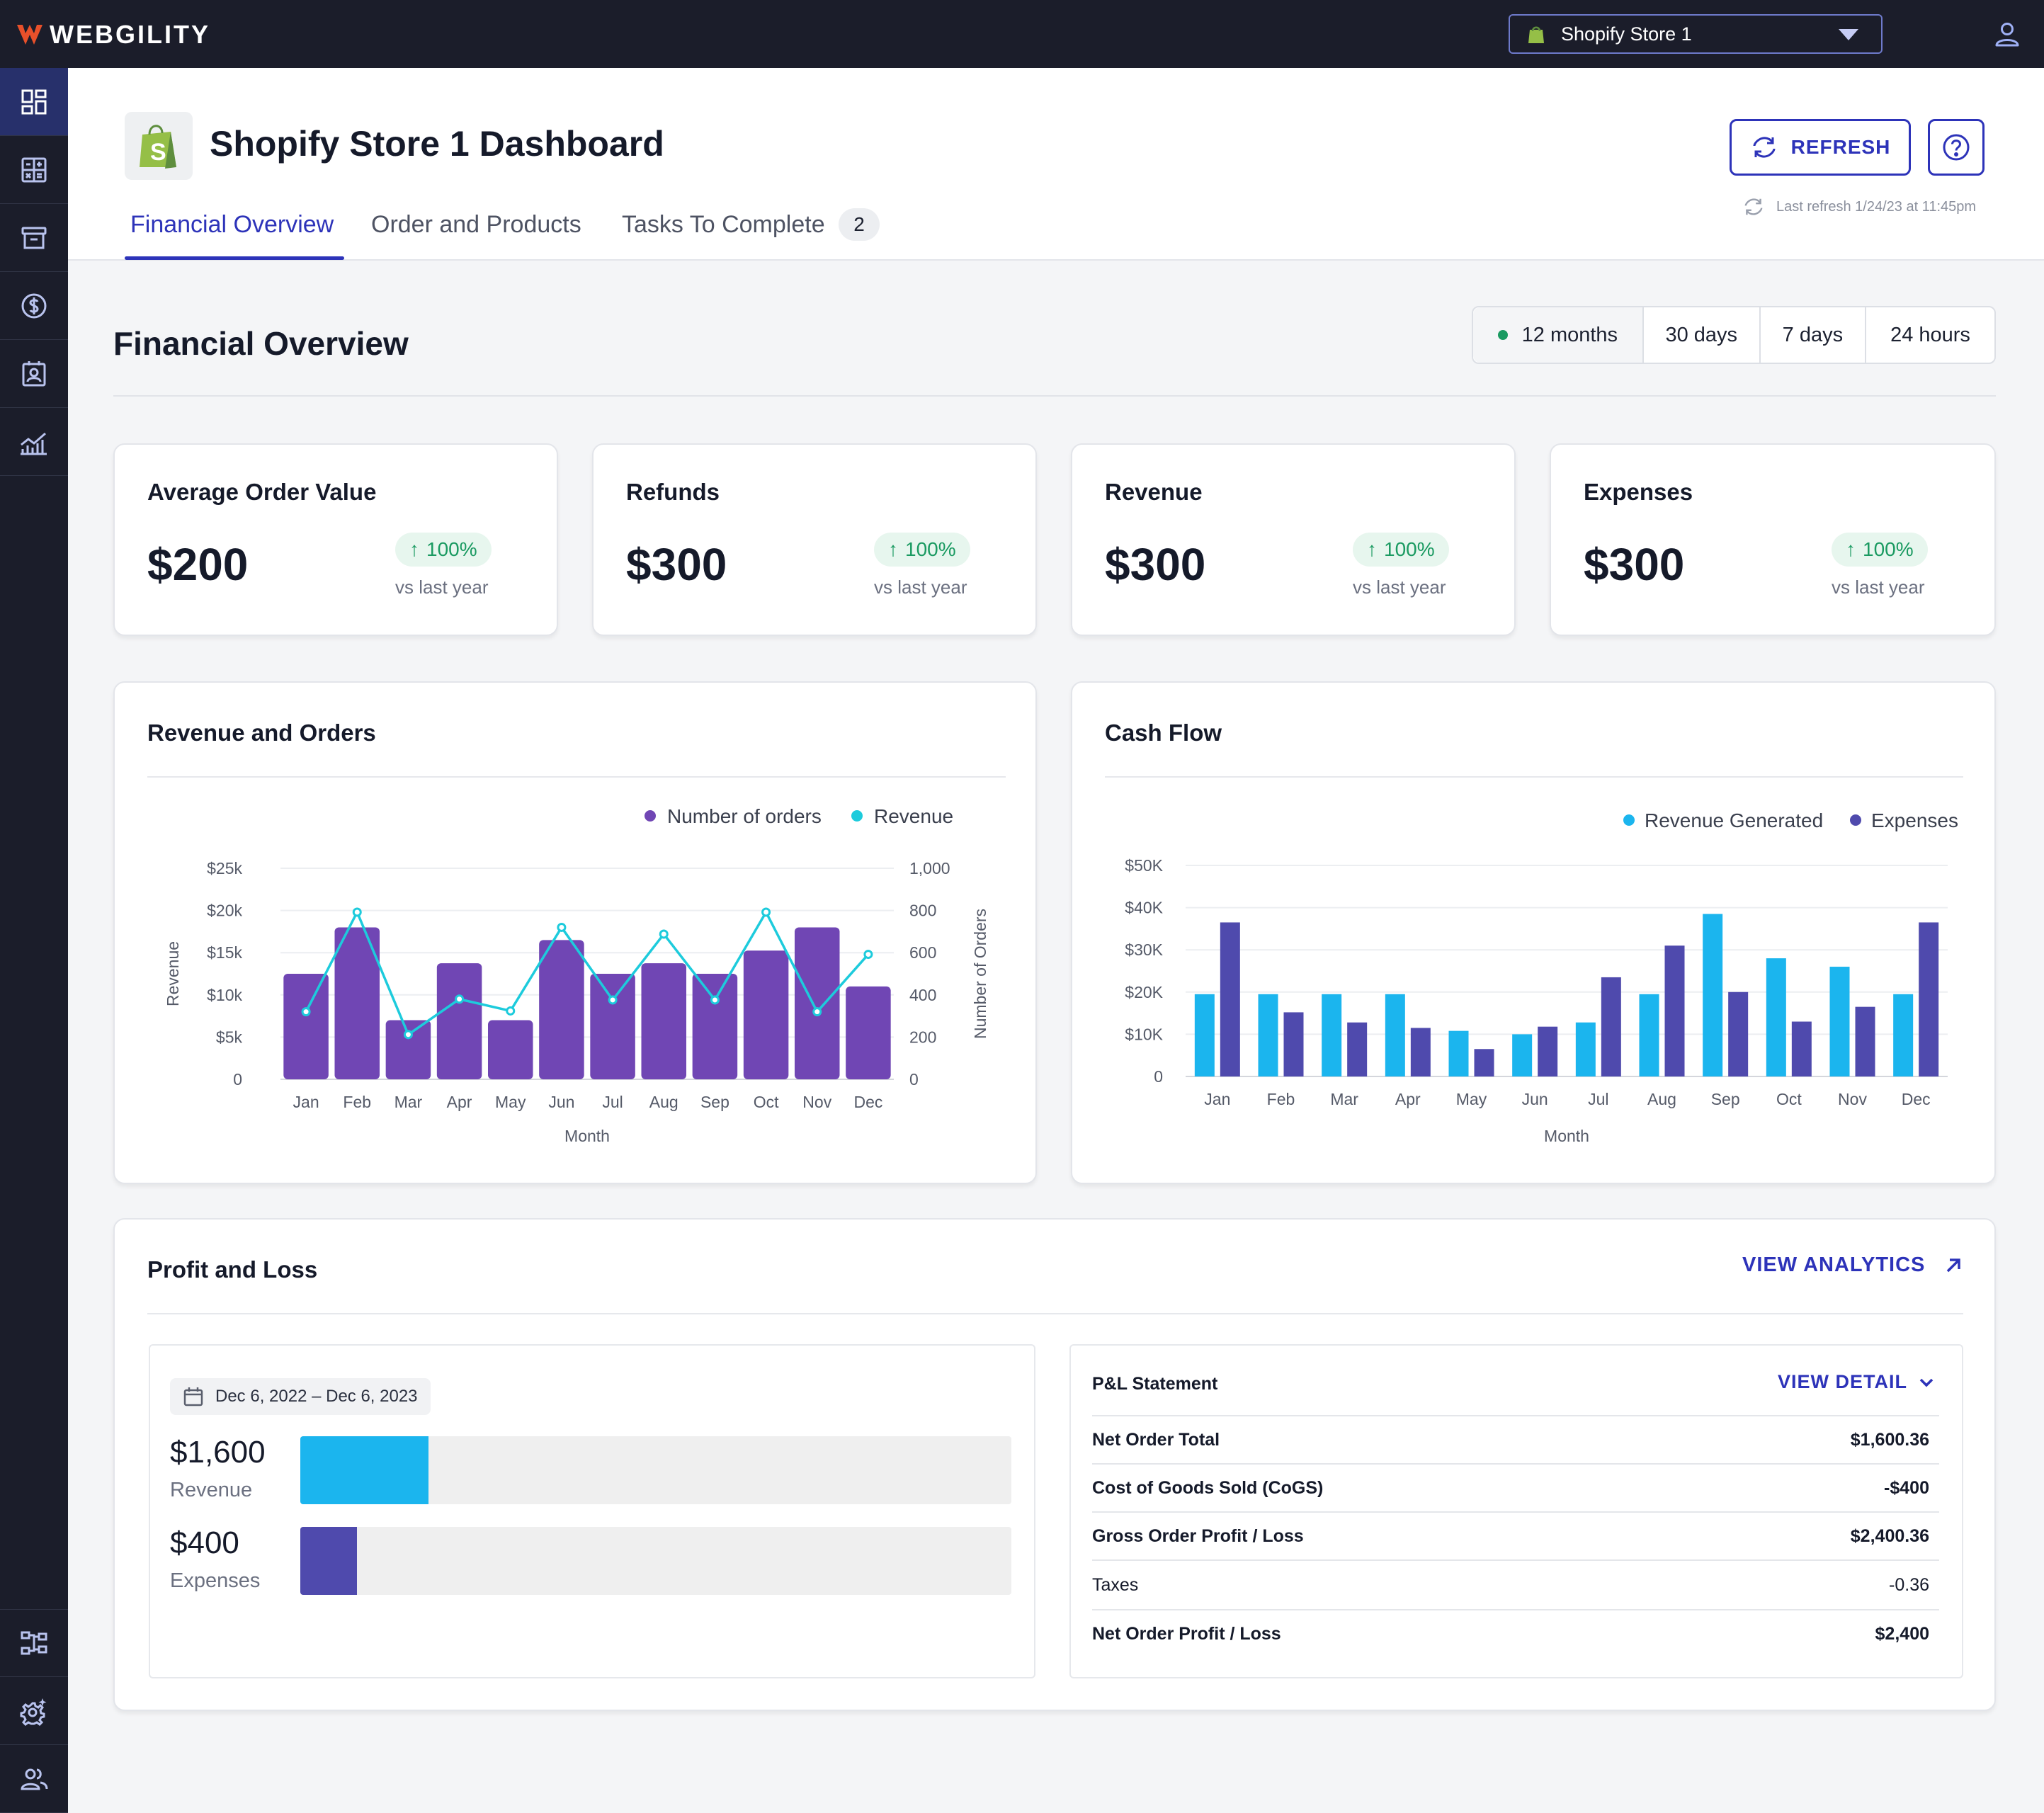 This screenshot has width=2044, height=1813. What do you see at coordinates (1857, 1382) in the screenshot?
I see `view-detail-link: VIEW DETAIL` at bounding box center [1857, 1382].